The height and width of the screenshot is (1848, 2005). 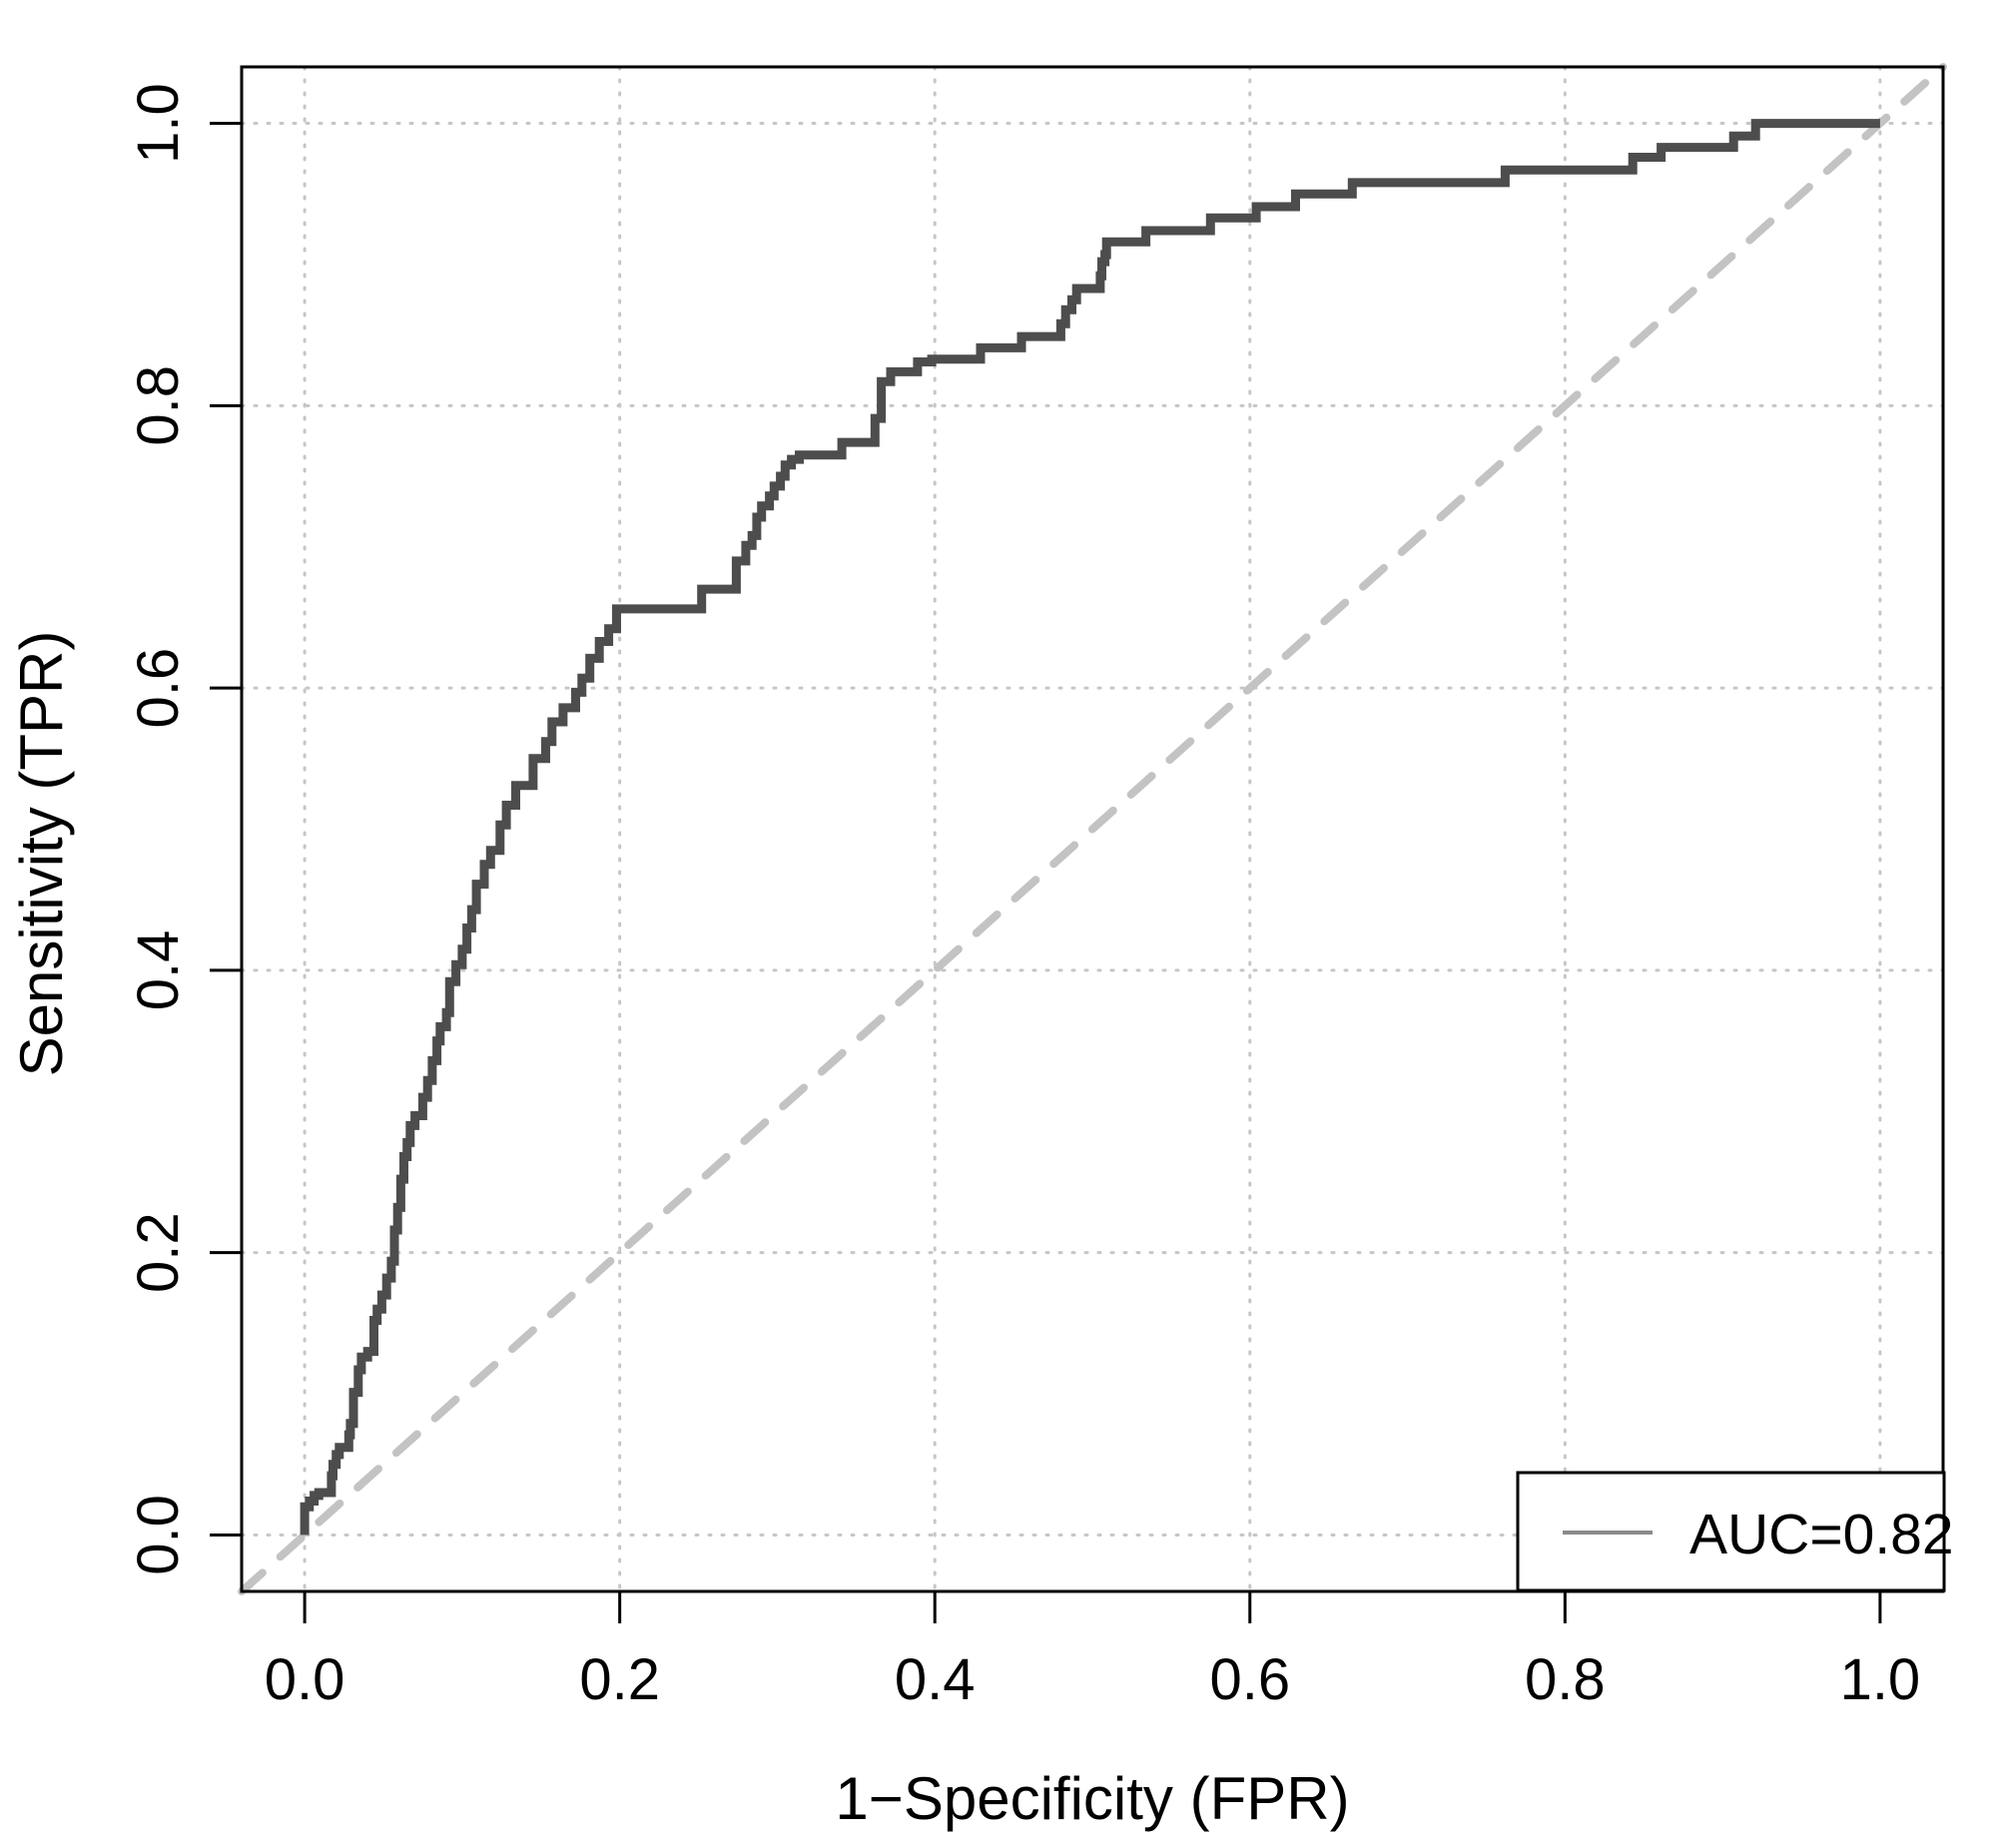 I want to click on x-axis-tick-label: 0.6, so click(x=1250, y=1679).